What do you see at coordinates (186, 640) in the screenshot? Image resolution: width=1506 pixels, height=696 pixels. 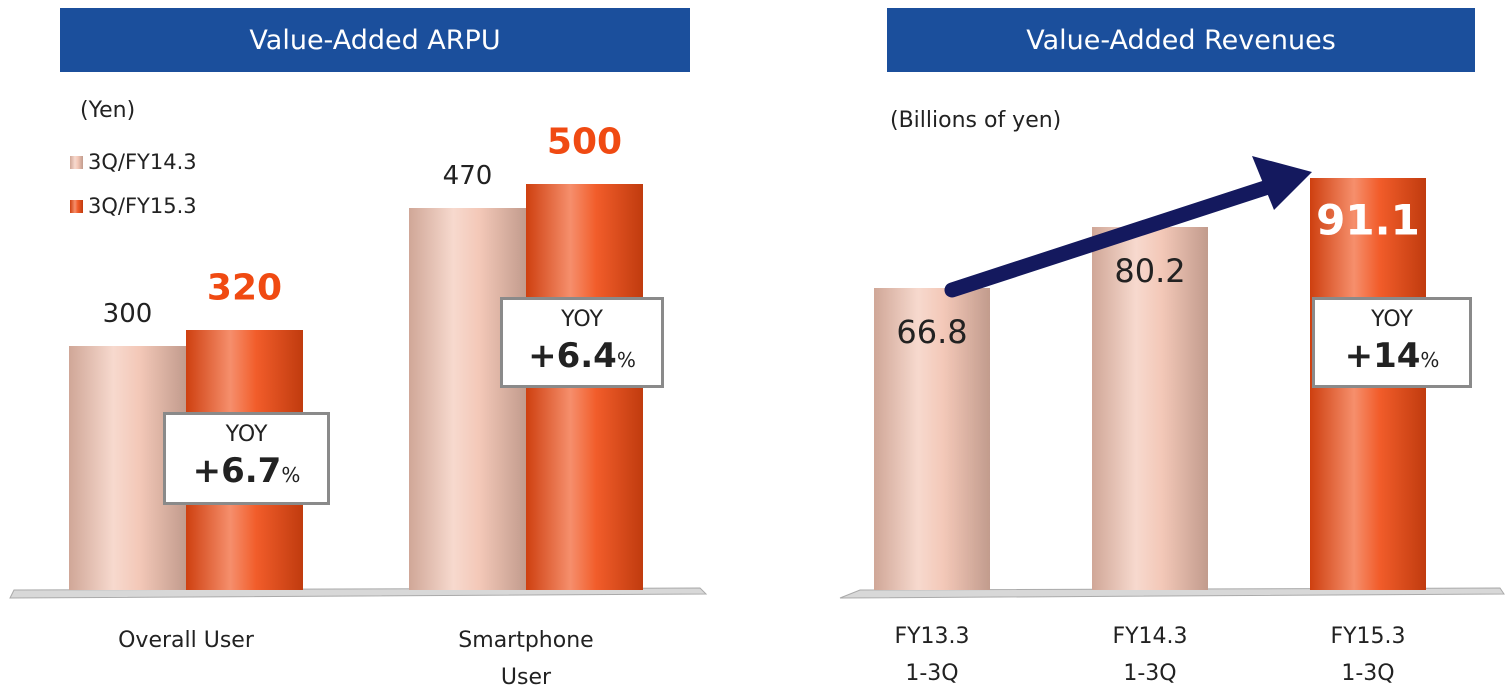 I see `x-tick-label: Overall User` at bounding box center [186, 640].